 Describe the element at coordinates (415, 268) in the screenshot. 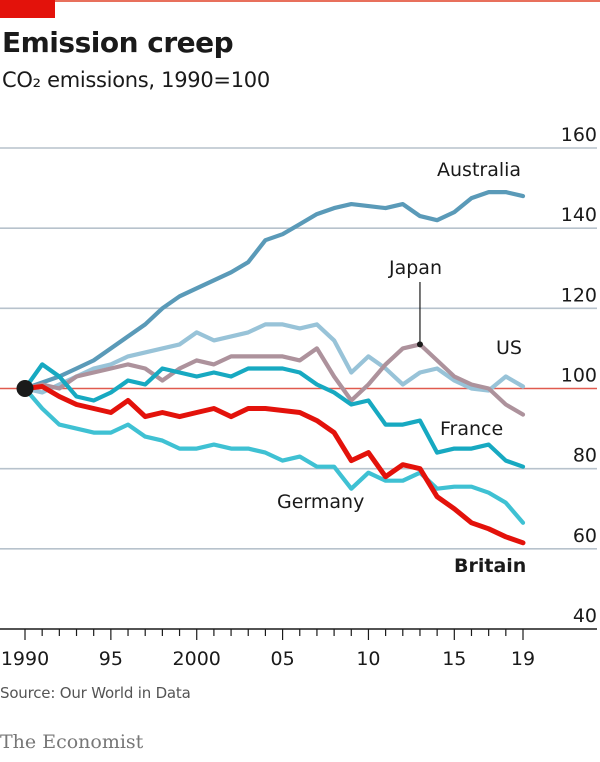

I see `series-label-japan: Japan` at that location.